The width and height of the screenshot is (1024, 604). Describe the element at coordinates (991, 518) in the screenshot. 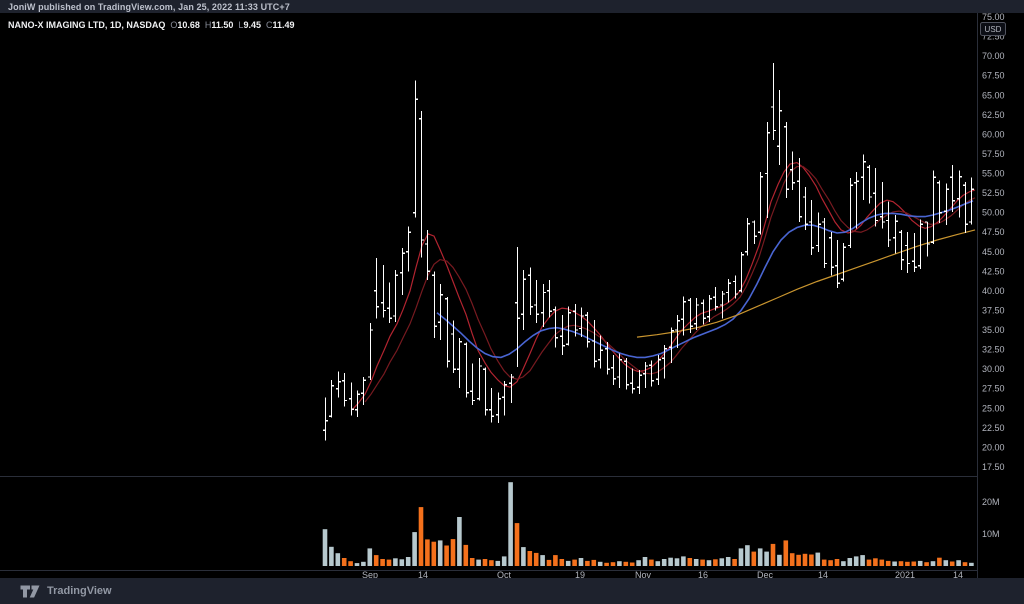

I see `volume-axis: 20M 10M` at that location.